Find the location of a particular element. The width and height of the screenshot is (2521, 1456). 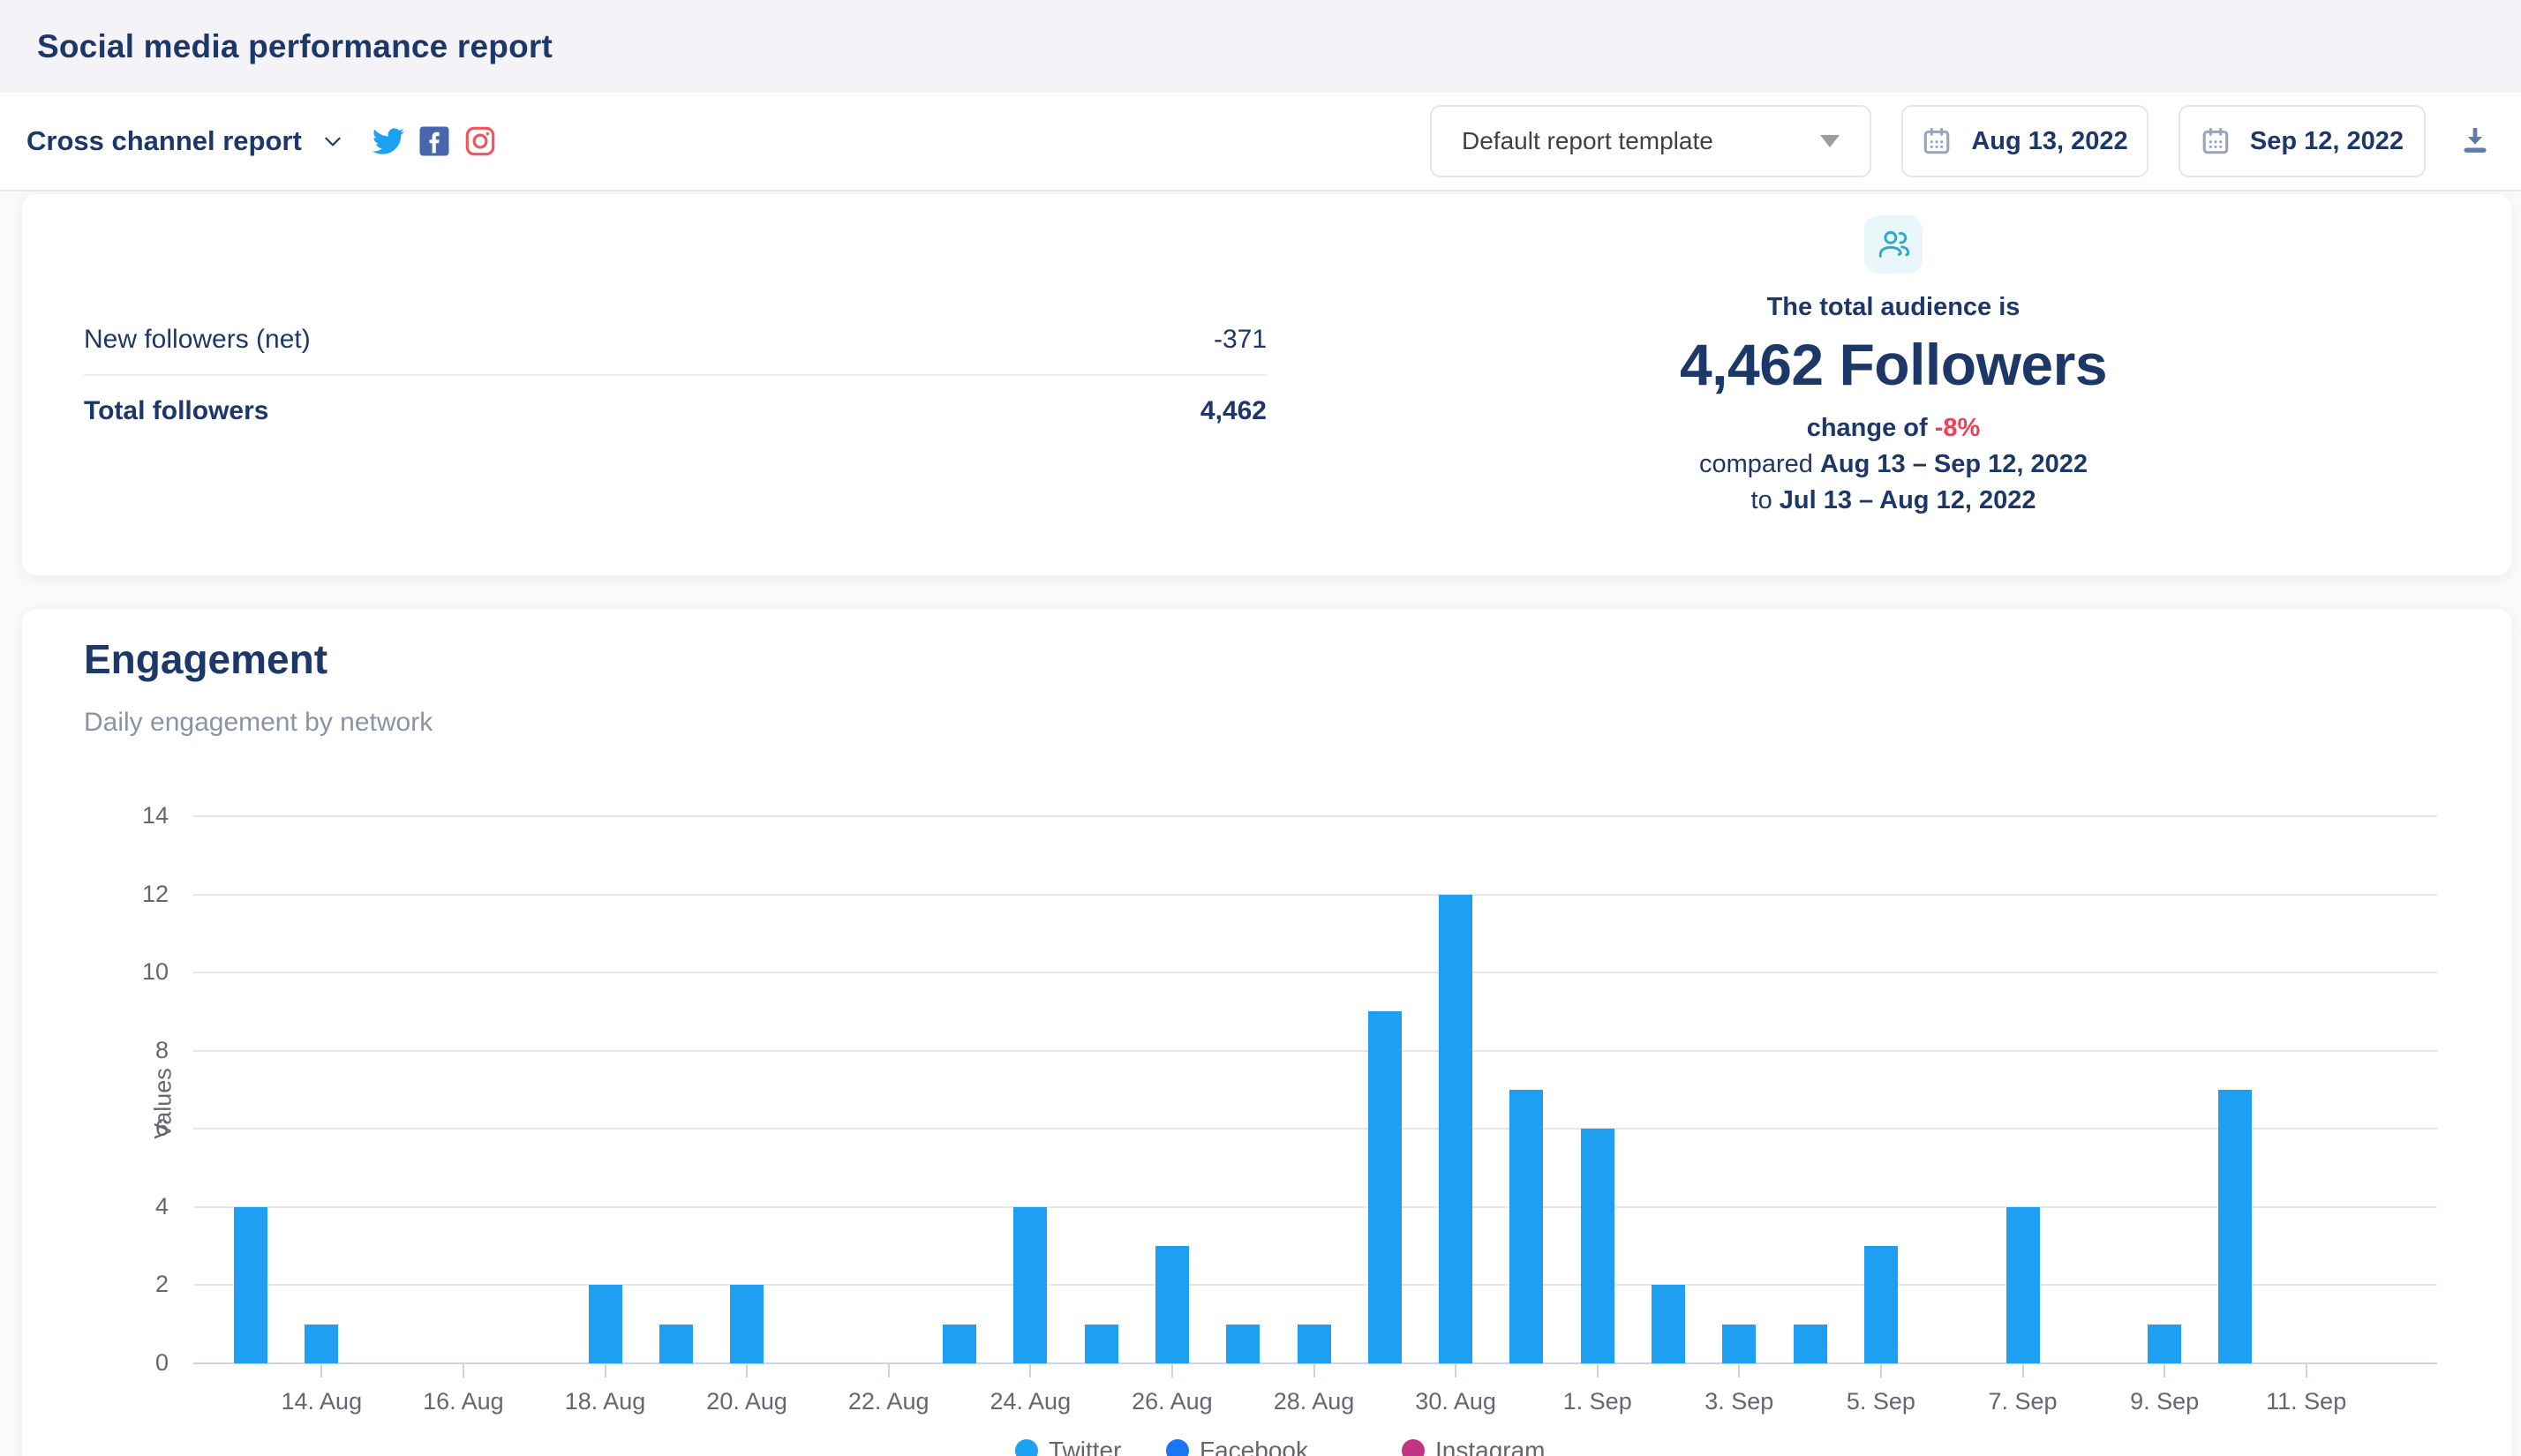

y-tick-label-0: 0 is located at coordinates (161, 1362).